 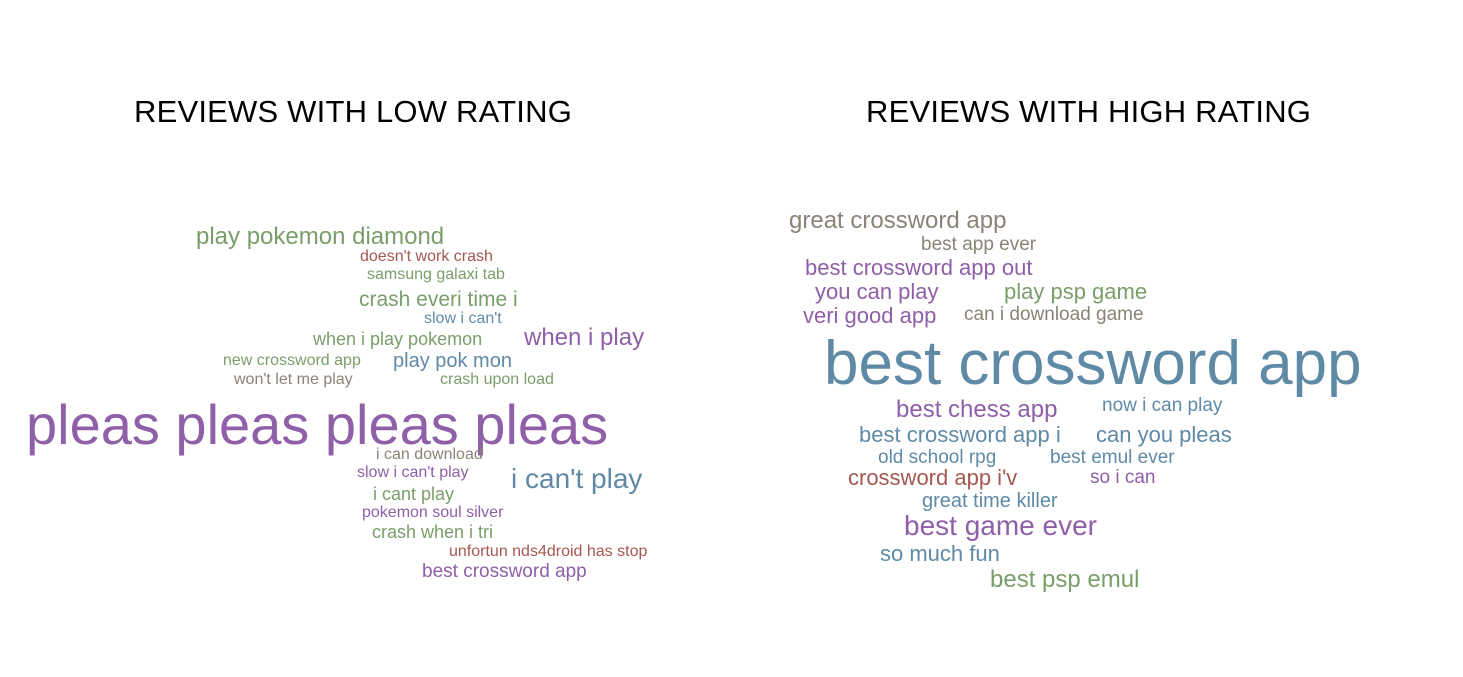 What do you see at coordinates (877, 291) in the screenshot?
I see `high-rating-word: you can play` at bounding box center [877, 291].